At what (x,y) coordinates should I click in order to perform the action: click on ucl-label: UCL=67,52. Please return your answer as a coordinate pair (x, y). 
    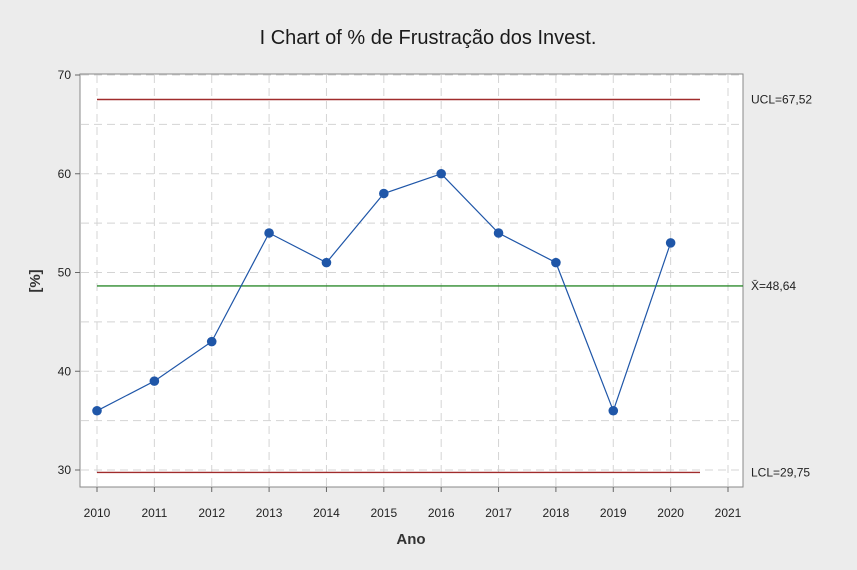
    Looking at the image, I should click on (781, 99).